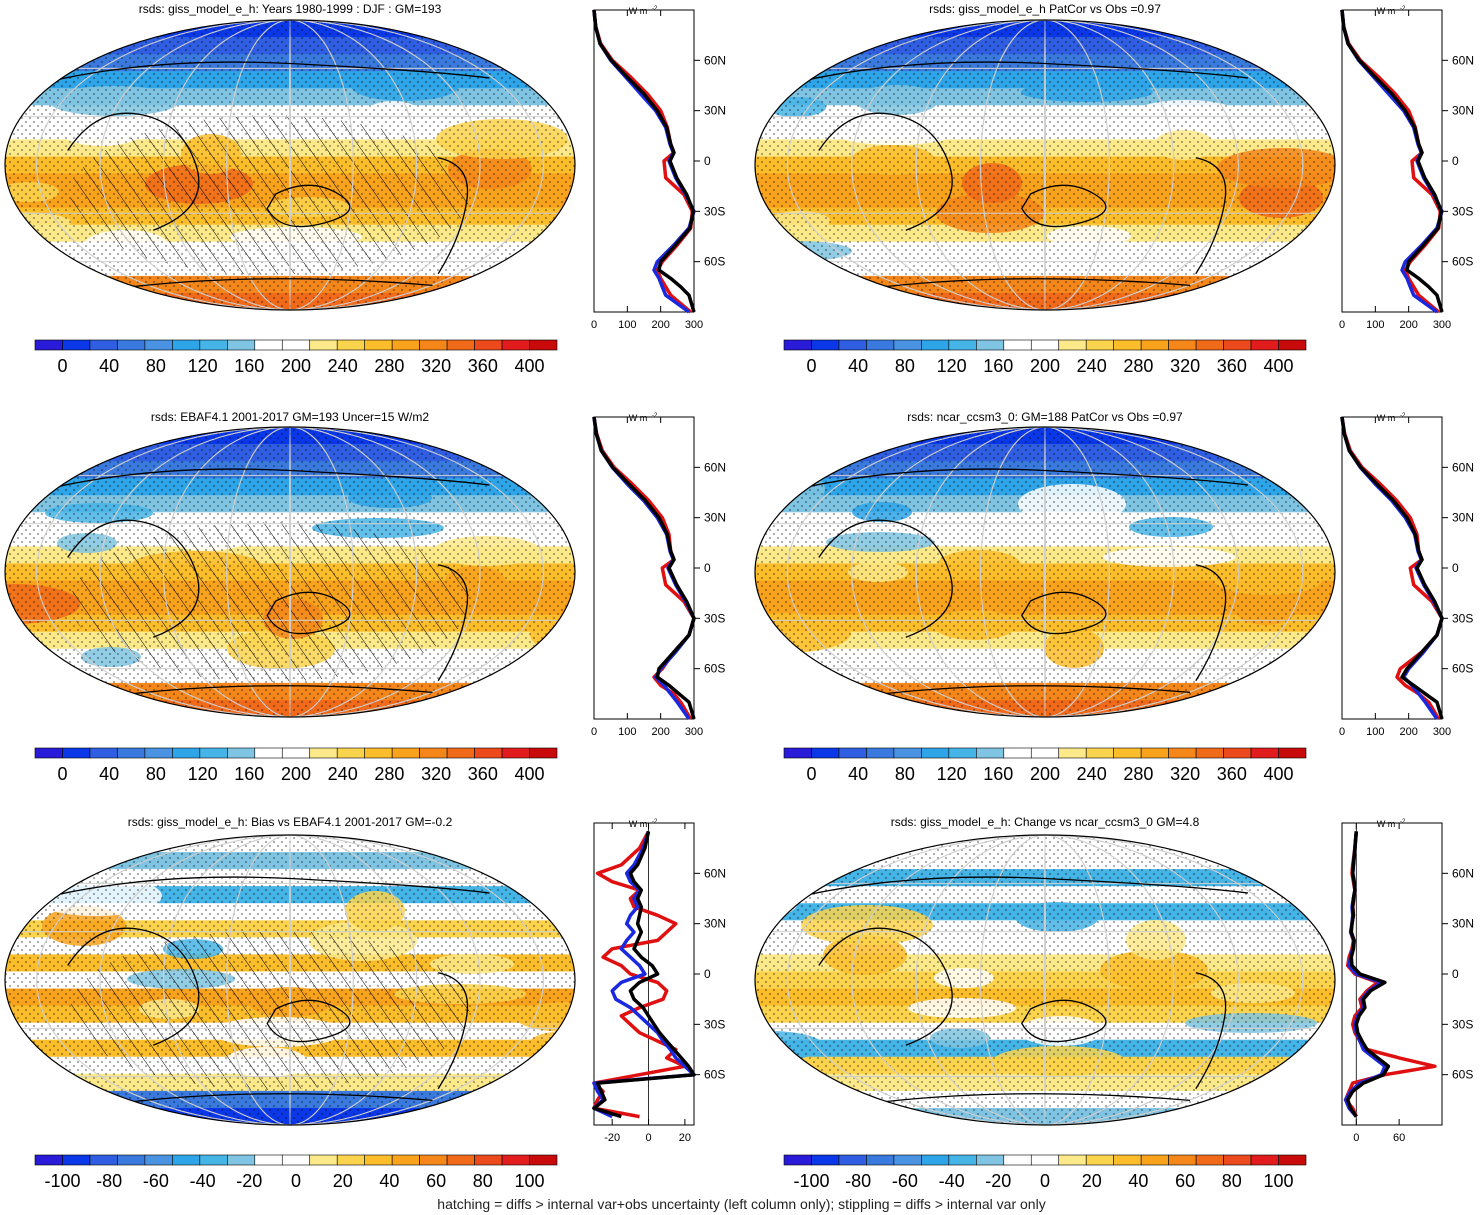 The width and height of the screenshot is (1483, 1215). Describe the element at coordinates (1407, 981) in the screenshot. I see `zonal-profile-6: 60N 30N 0 30S 60S 0 60 W m -2` at that location.